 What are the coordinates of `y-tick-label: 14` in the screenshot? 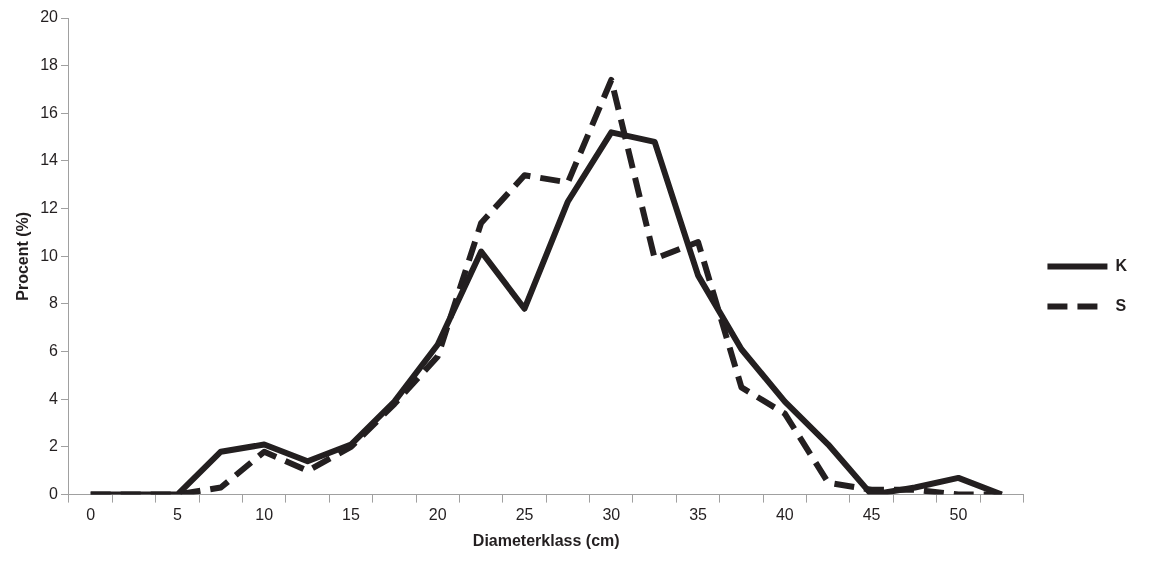 It's located at (49, 160).